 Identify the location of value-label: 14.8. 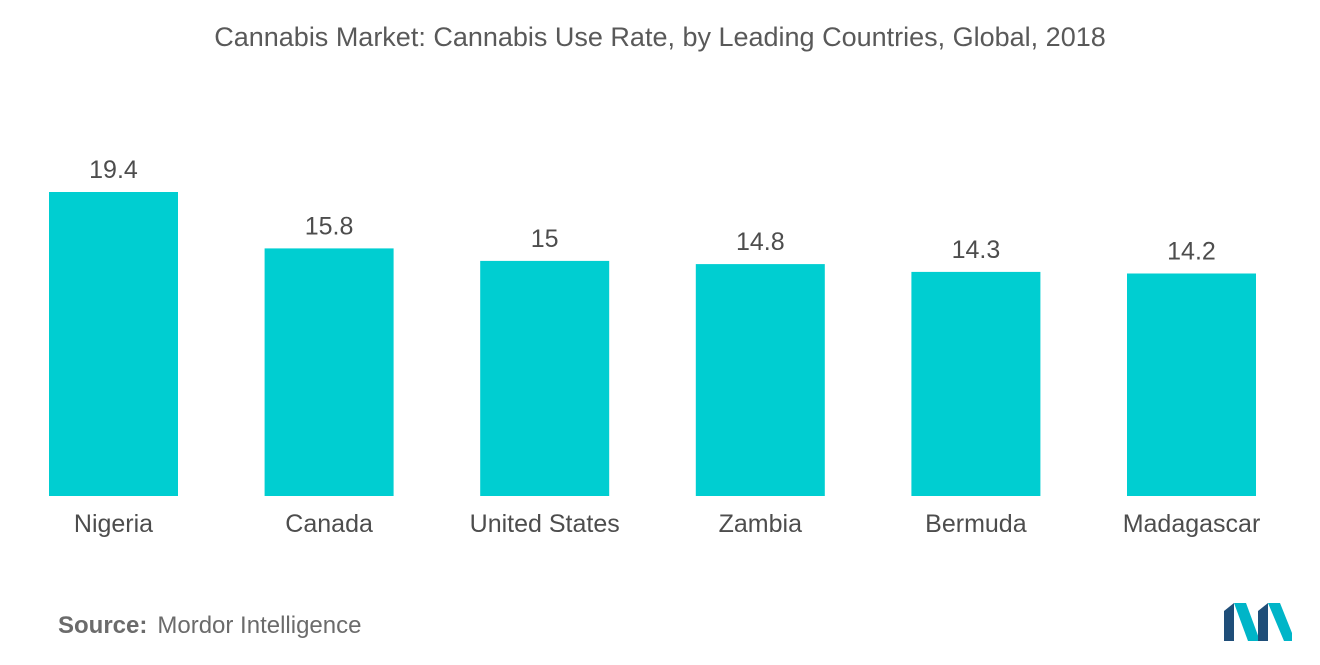
(760, 242).